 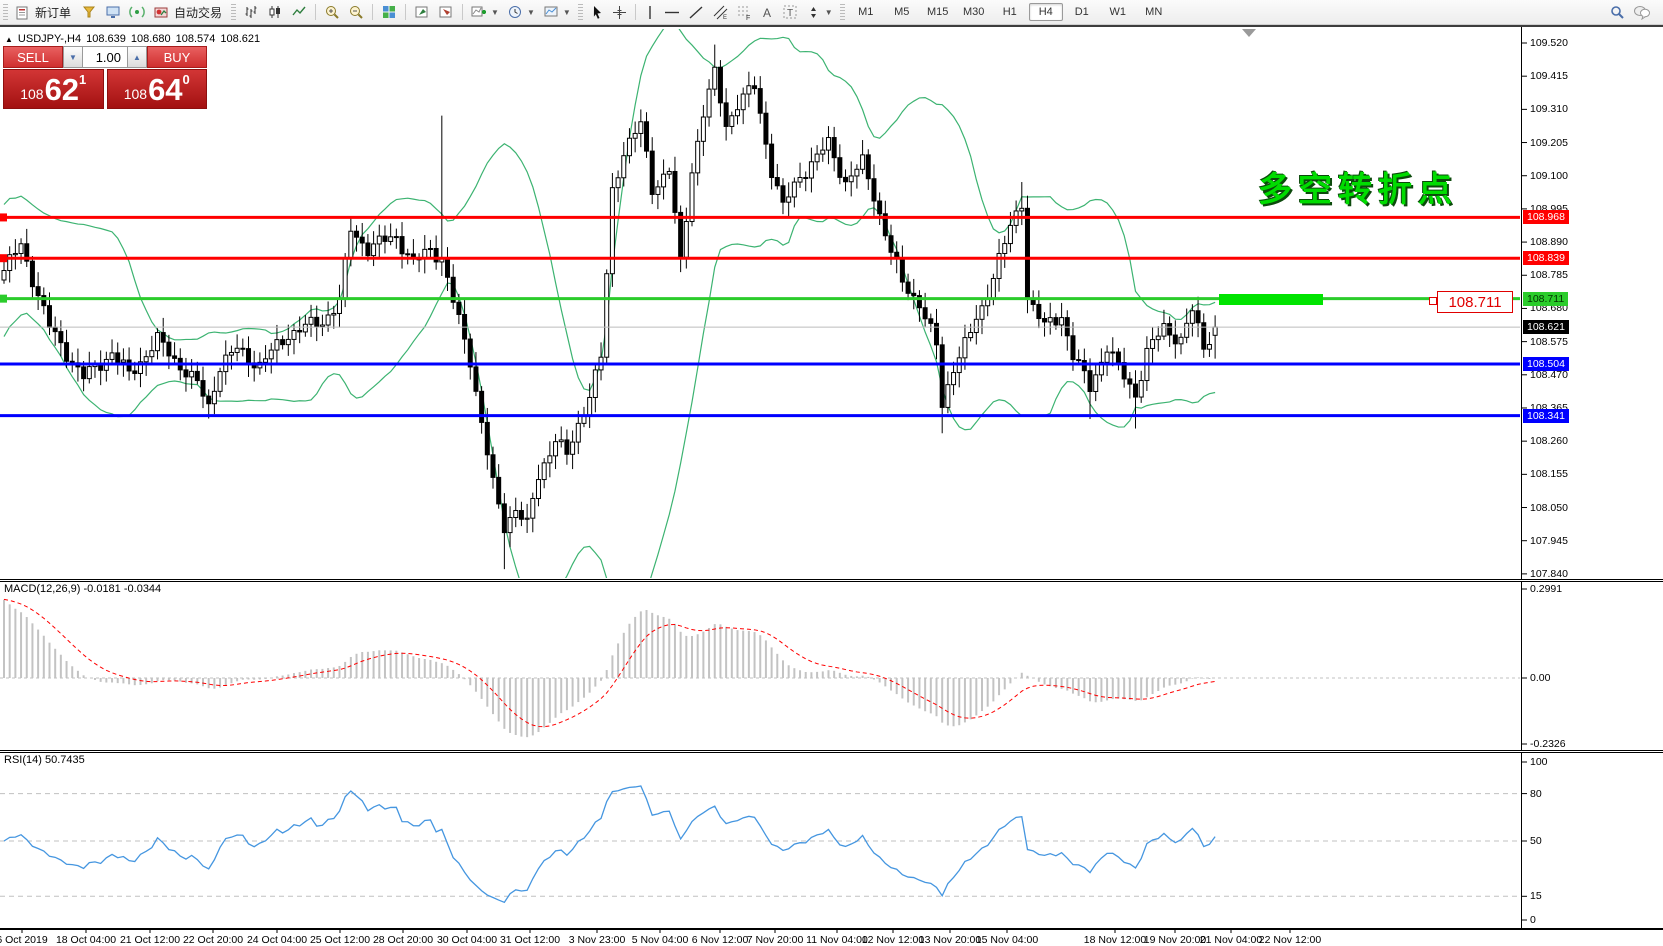 I want to click on fibonacci-button: F, so click(x=744, y=12).